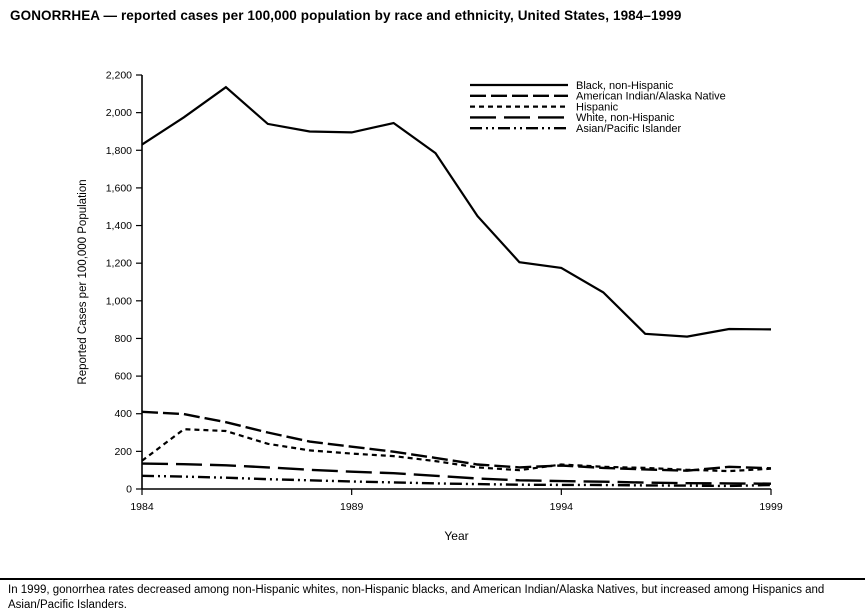  What do you see at coordinates (119, 264) in the screenshot?
I see `y-tick-label: 1,200` at bounding box center [119, 264].